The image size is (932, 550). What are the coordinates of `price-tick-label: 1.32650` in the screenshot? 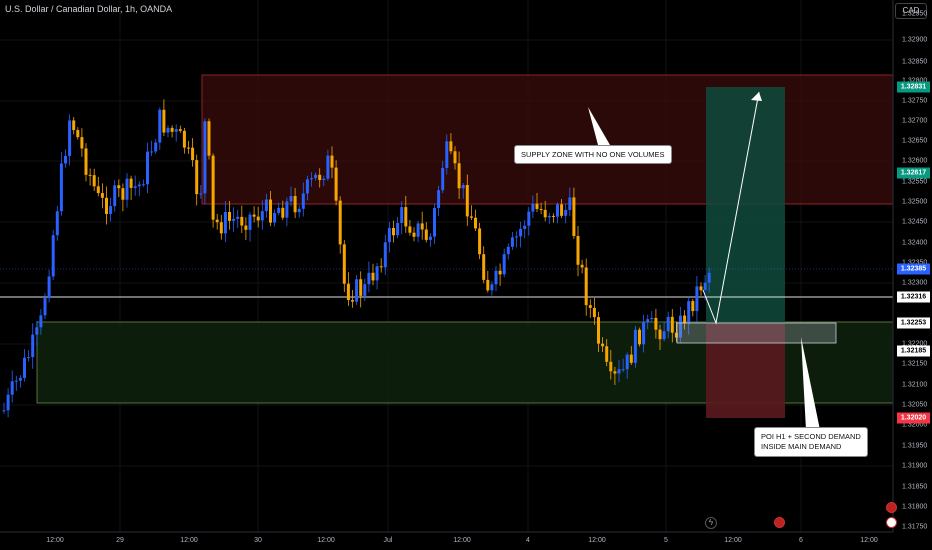 It's located at (915, 141).